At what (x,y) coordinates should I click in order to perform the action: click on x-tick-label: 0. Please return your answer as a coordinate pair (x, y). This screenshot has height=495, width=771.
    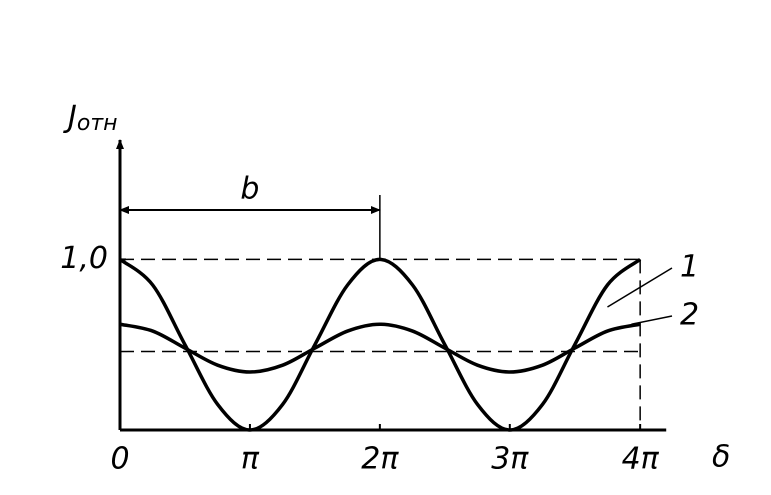
    Looking at the image, I should click on (119, 459).